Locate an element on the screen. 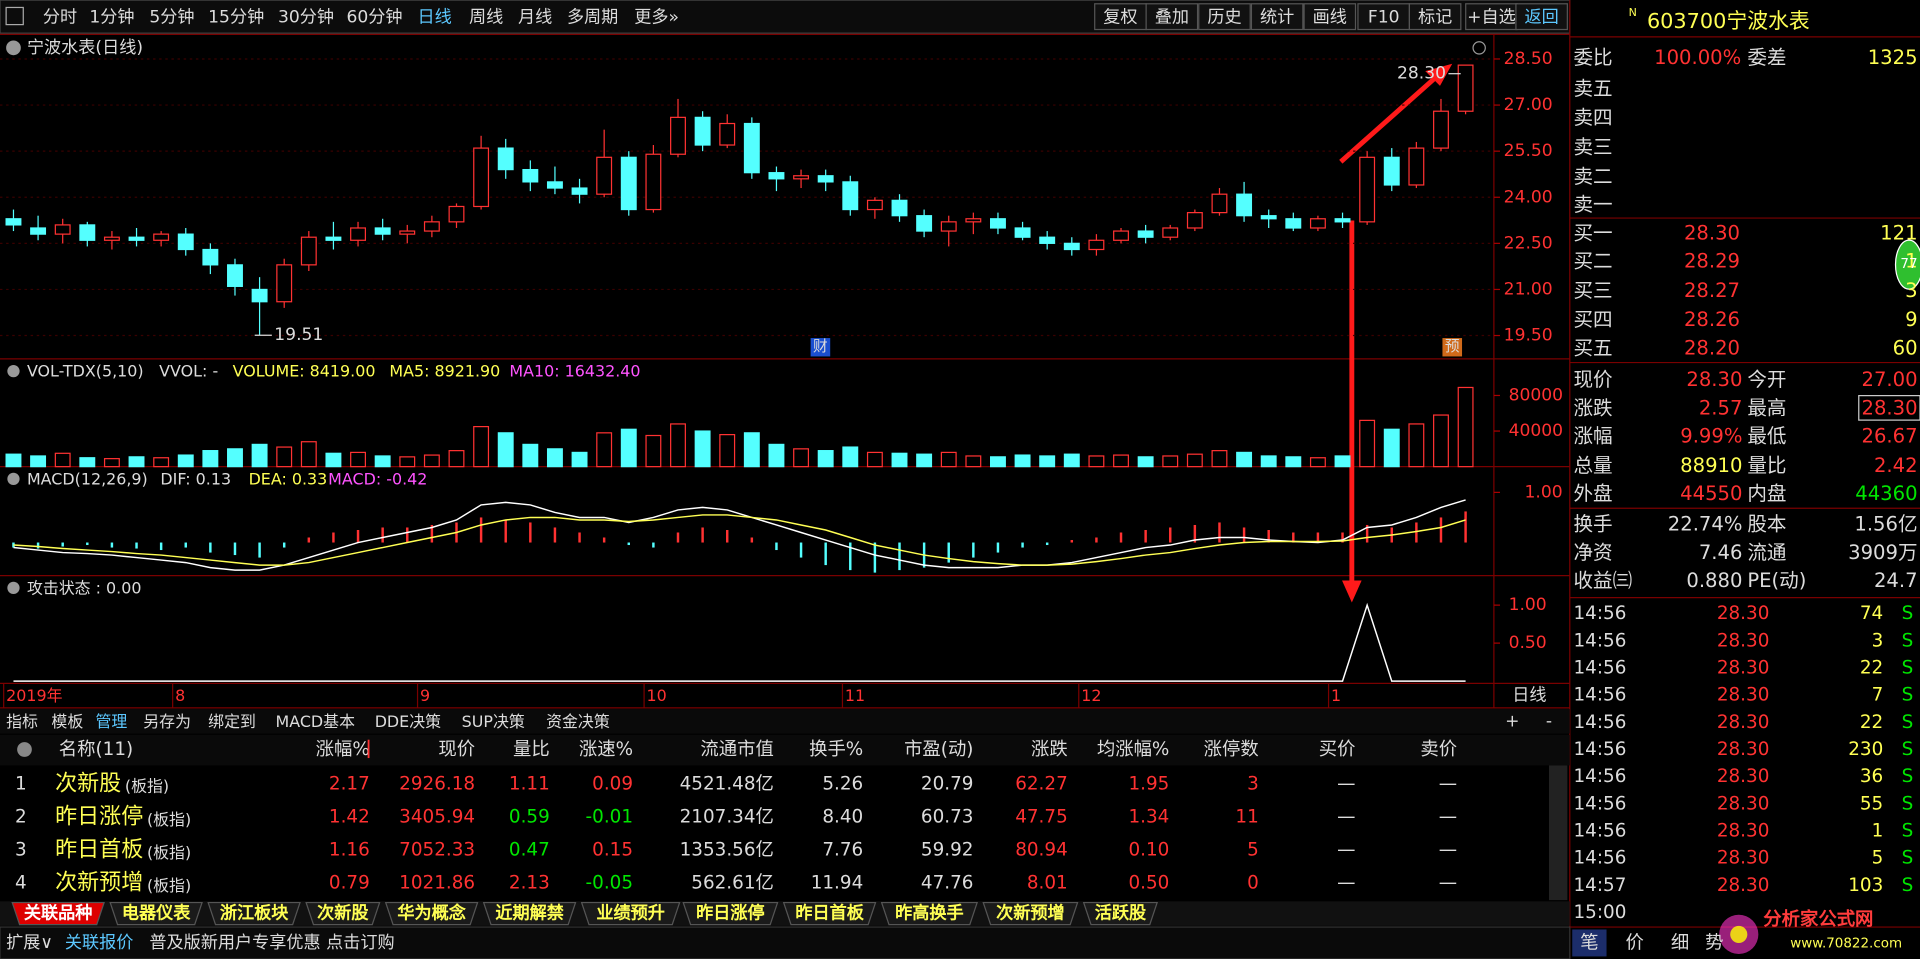  quote-tab: 细 is located at coordinates (1680, 942).